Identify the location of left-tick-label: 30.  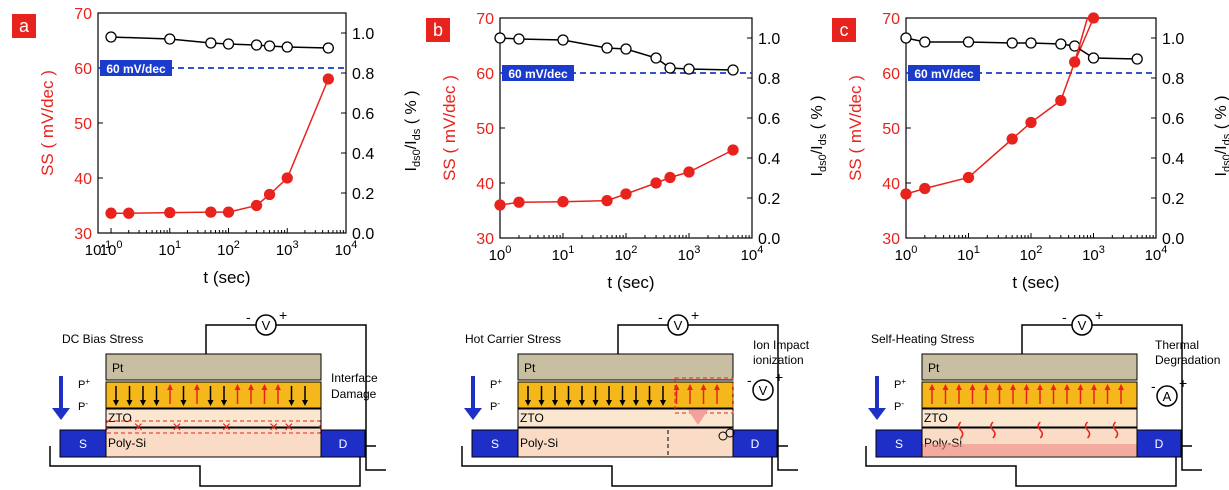
(891, 239).